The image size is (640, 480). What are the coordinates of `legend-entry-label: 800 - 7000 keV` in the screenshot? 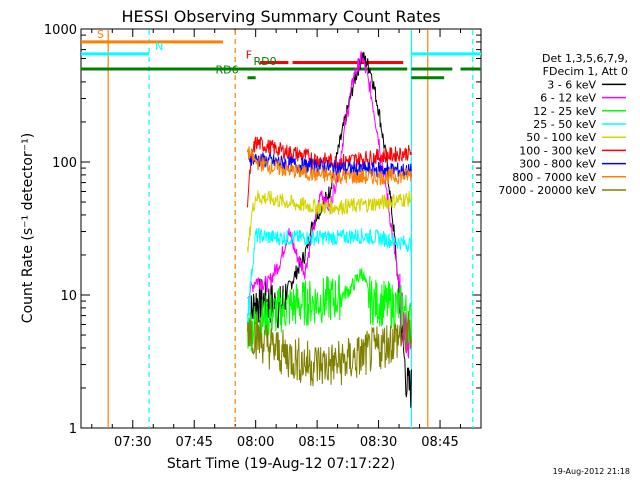 It's located at (554, 177).